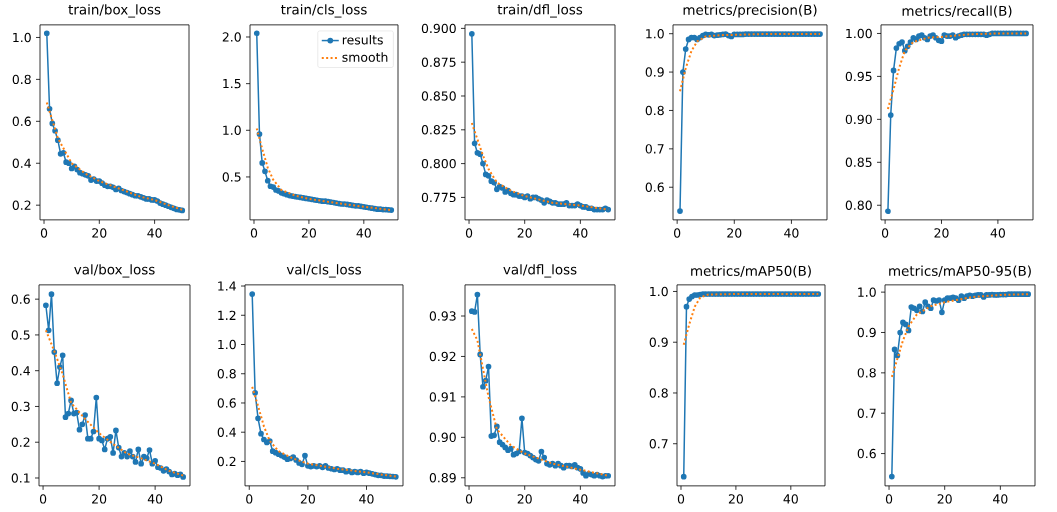 The height and width of the screenshot is (512, 1057). I want to click on y-tick-label: 0.92, so click(442, 356).